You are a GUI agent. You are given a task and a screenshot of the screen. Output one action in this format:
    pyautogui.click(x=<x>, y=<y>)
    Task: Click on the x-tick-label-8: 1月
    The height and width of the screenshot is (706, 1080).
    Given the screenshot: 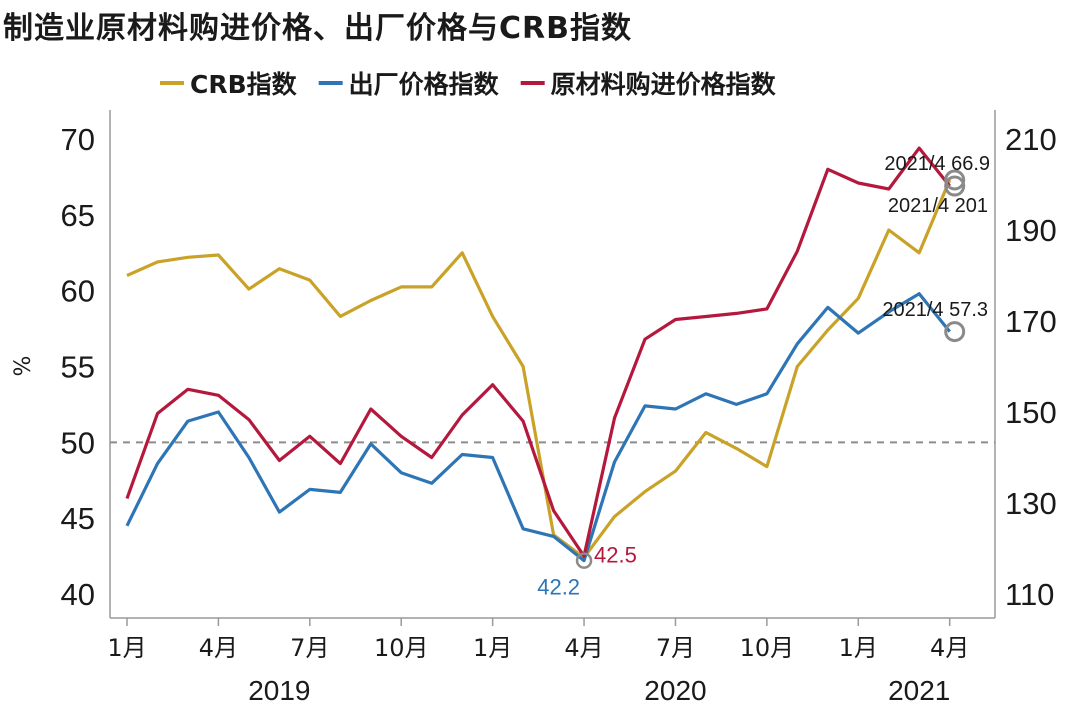 What is the action you would take?
    pyautogui.click(x=858, y=648)
    